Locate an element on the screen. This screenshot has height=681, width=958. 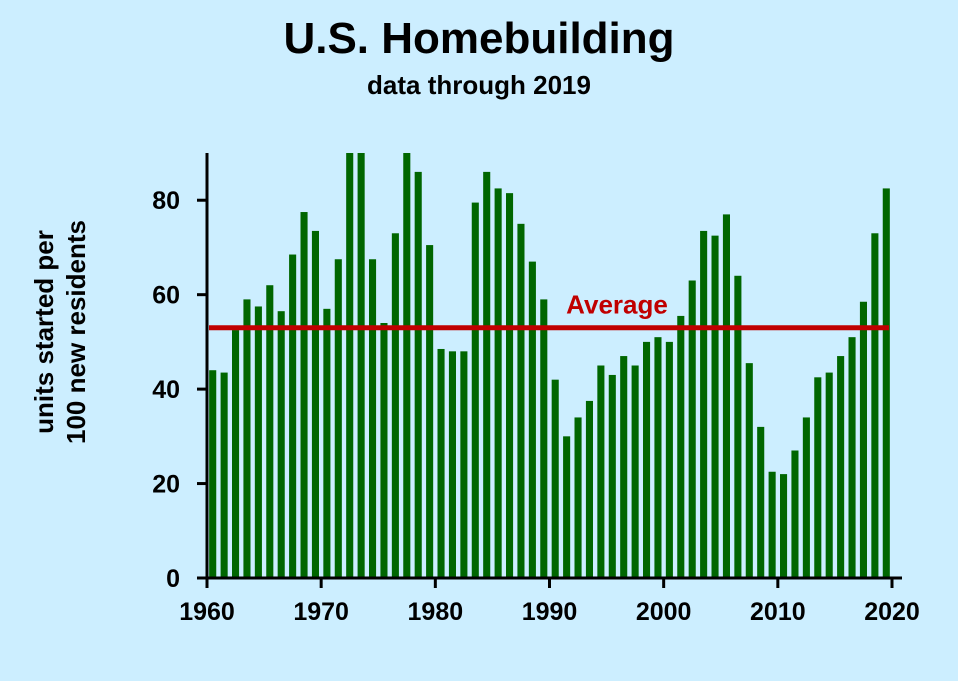
bar-1984 is located at coordinates (487, 374).